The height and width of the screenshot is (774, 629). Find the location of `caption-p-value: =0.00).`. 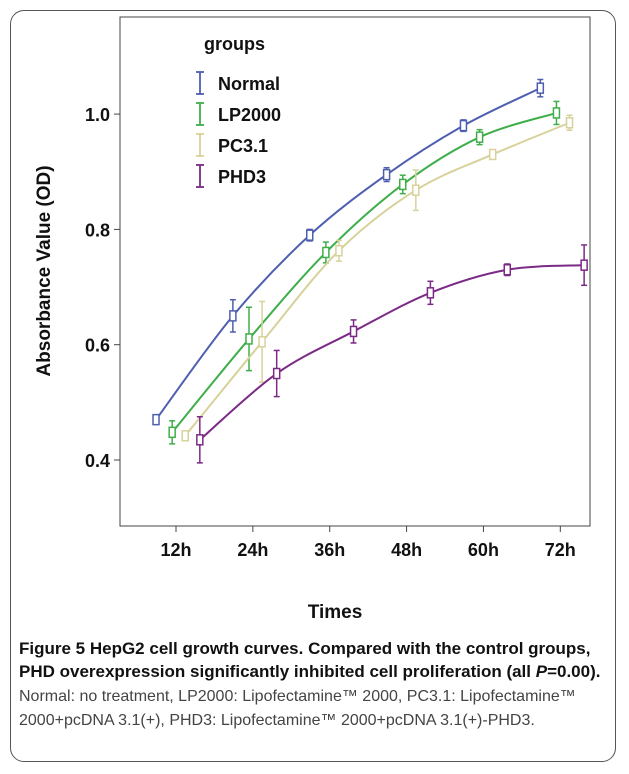

caption-p-value: =0.00). is located at coordinates (574, 671).